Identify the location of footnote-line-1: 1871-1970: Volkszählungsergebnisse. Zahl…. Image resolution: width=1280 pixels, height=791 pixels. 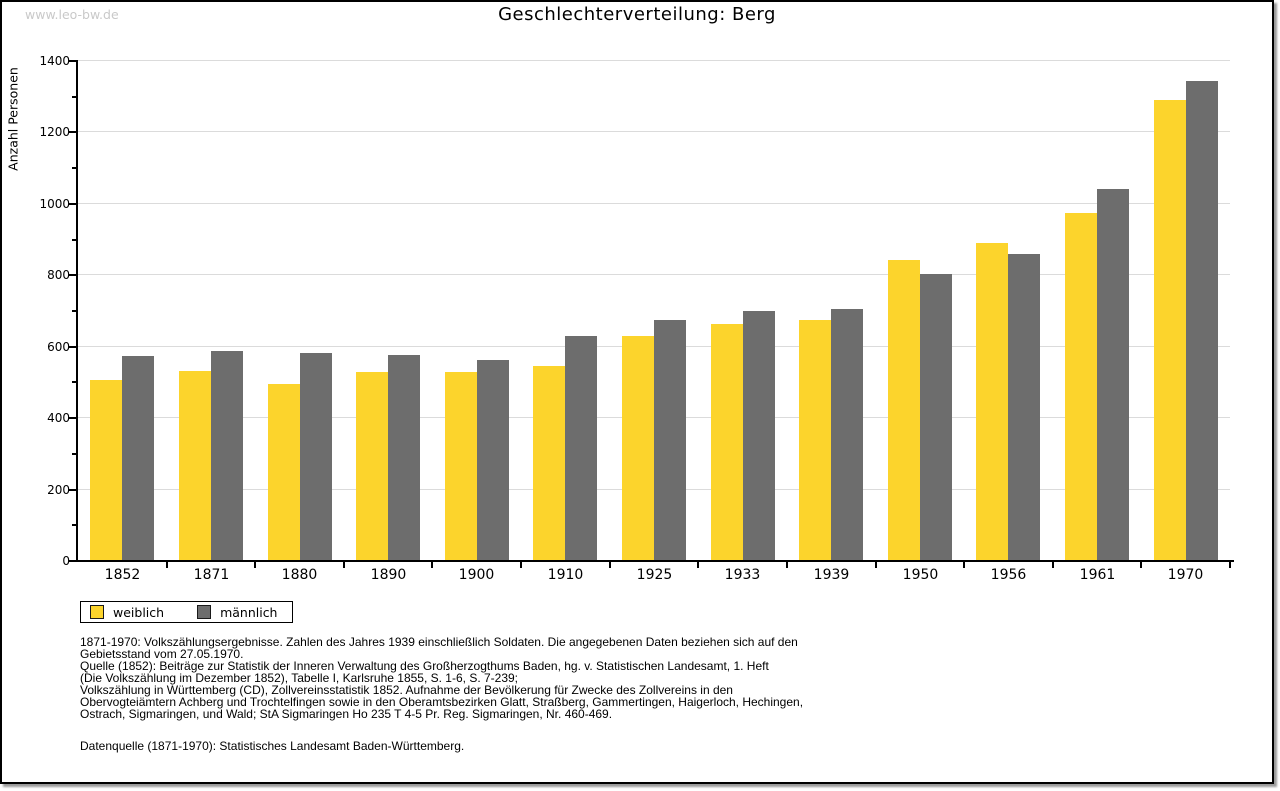
(439, 642).